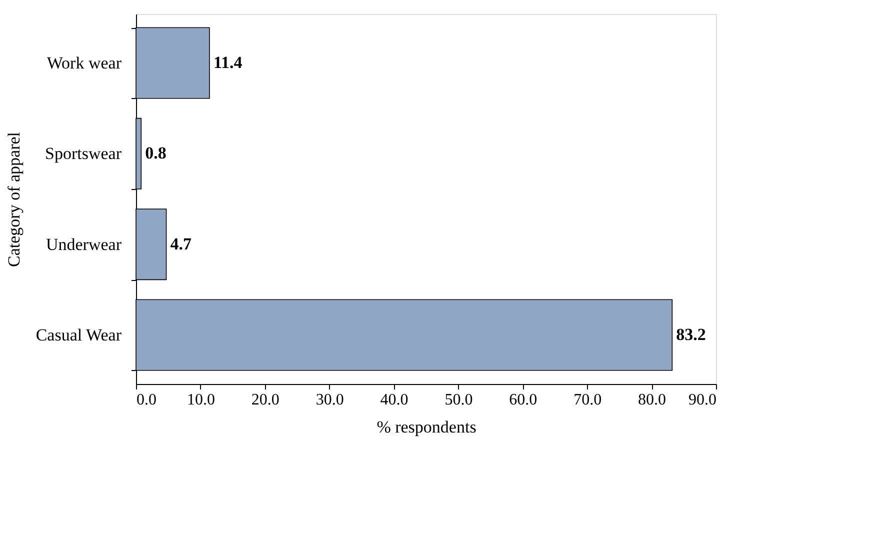 Image resolution: width=879 pixels, height=533 pixels. Describe the element at coordinates (702, 400) in the screenshot. I see `x-tick-label: 90.0` at that location.